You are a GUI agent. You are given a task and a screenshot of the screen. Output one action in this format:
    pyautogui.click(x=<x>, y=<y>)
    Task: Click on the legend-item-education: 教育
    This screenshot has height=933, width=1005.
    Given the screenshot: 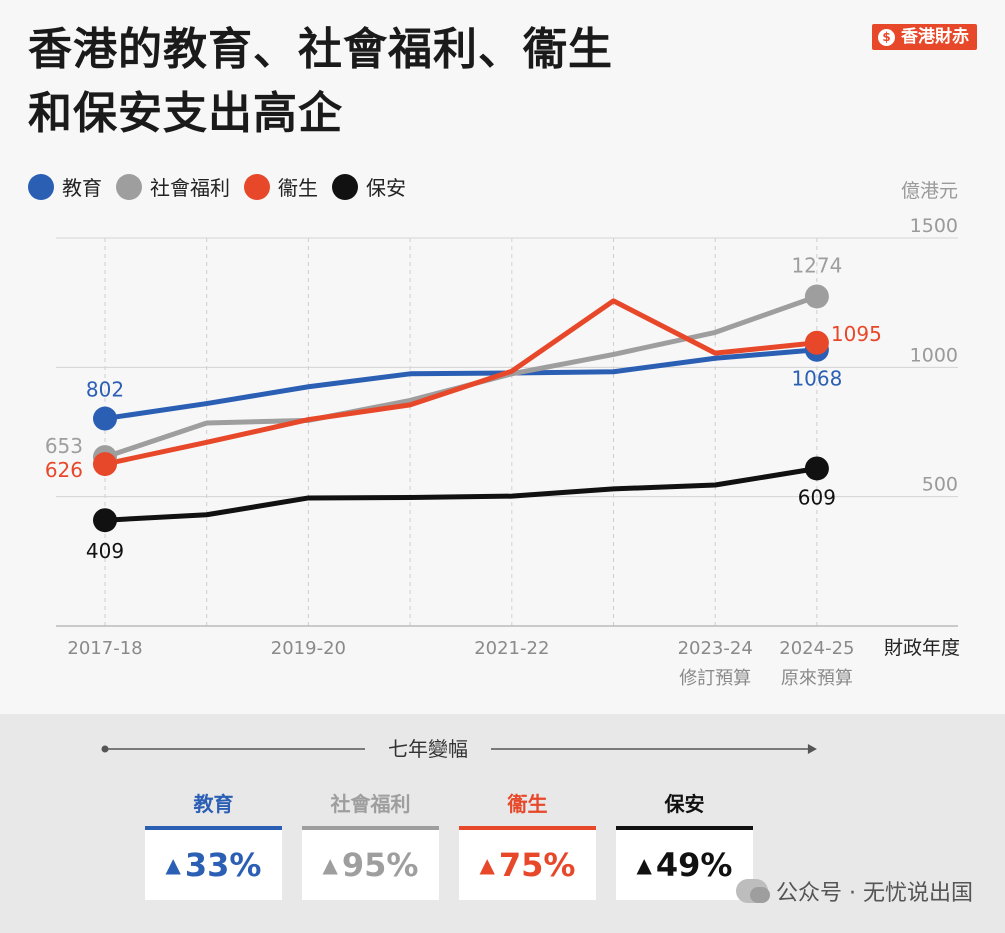 What is the action you would take?
    pyautogui.click(x=65, y=186)
    